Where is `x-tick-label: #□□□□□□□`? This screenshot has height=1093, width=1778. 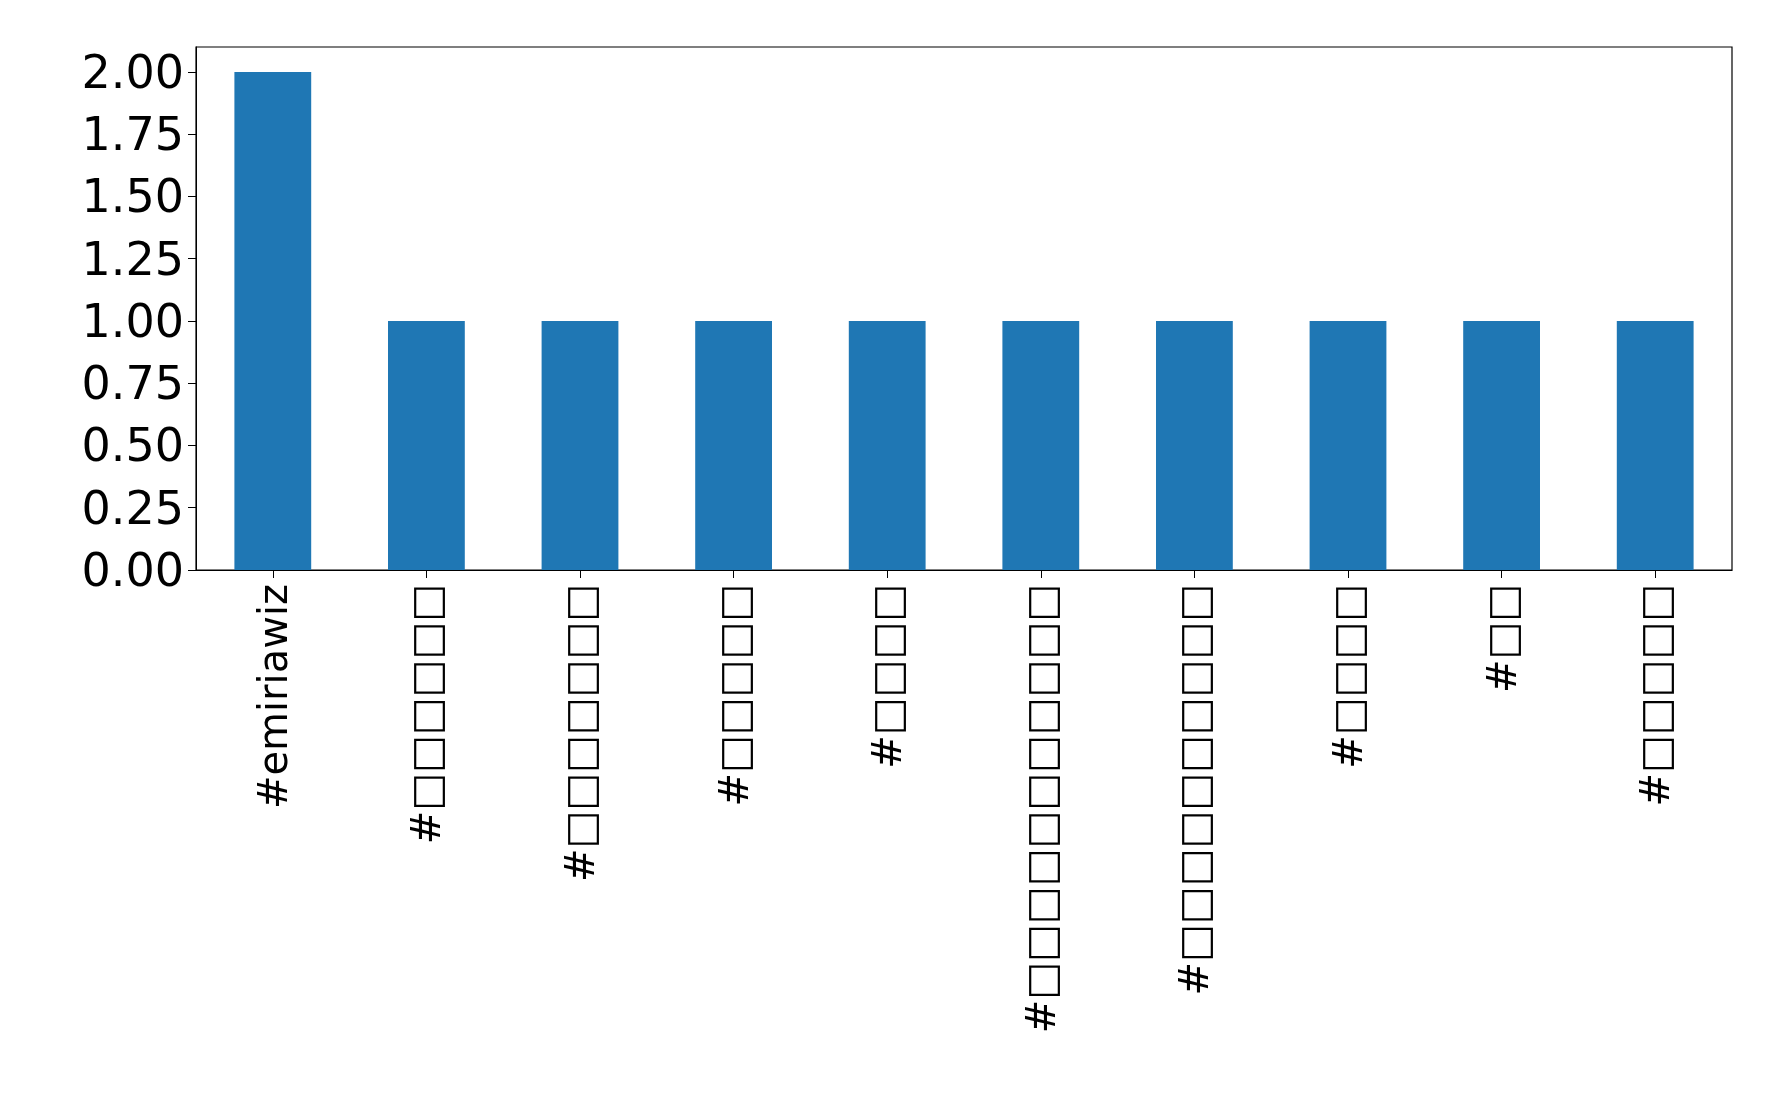 x-tick-label: #□□□□□□□ is located at coordinates (580, 733).